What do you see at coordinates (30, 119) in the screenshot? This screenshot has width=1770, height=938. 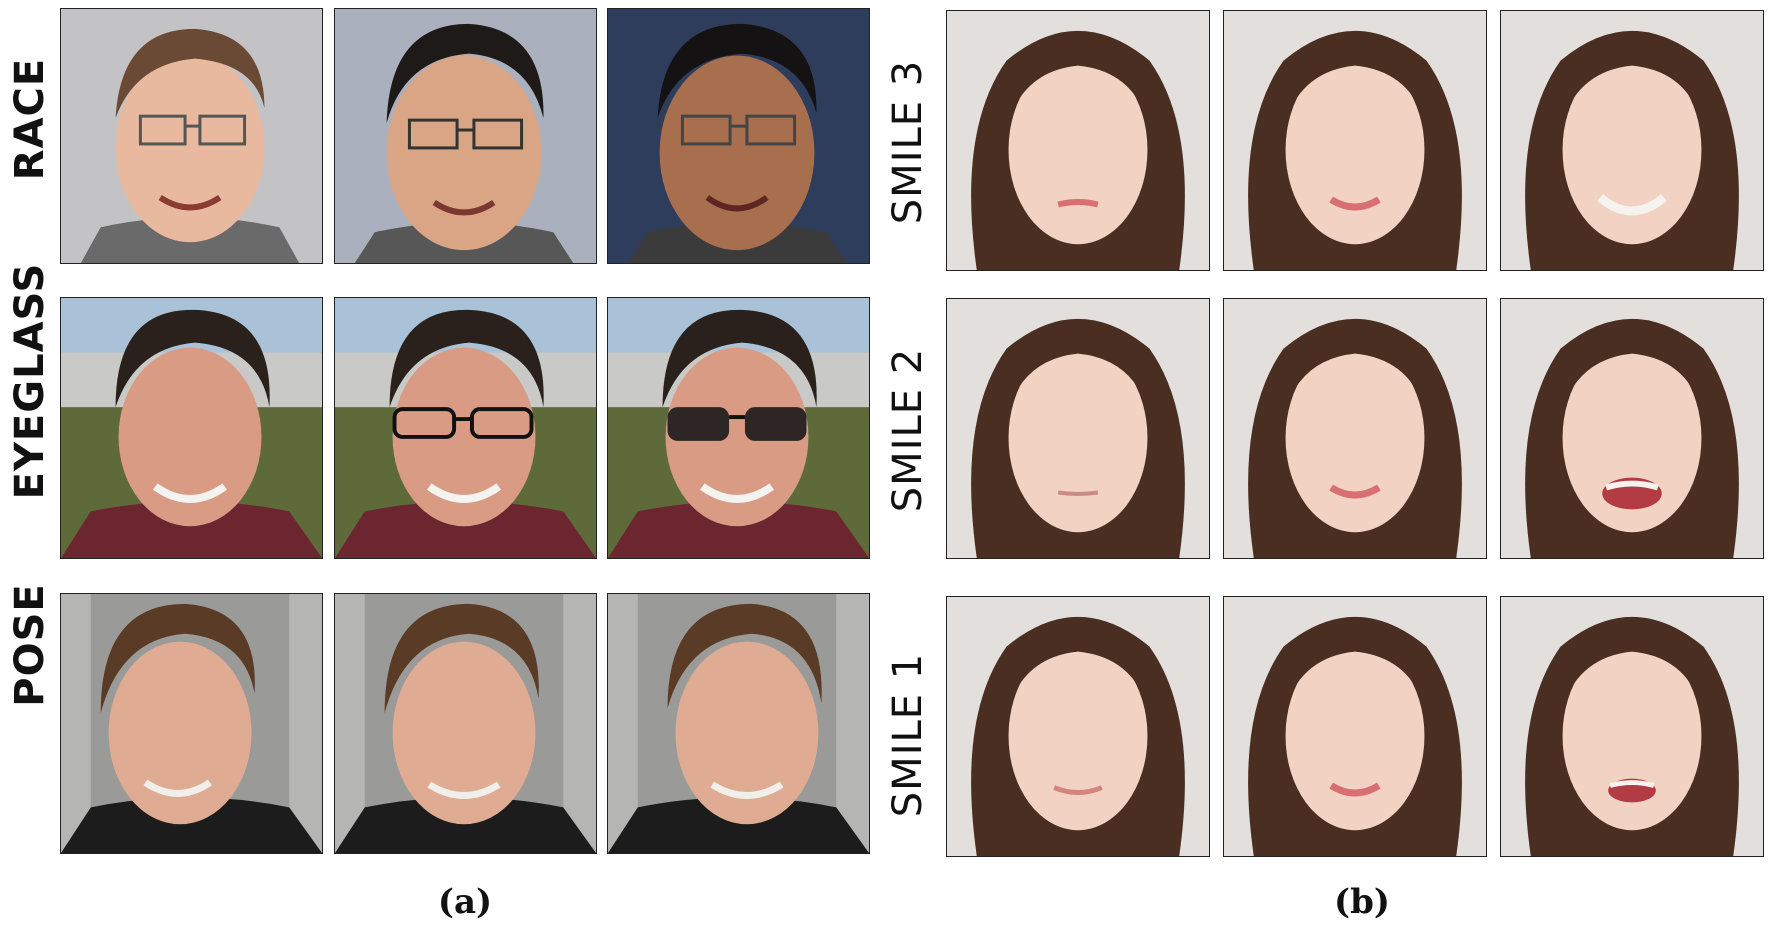 I see `row-label-race: RACE` at bounding box center [30, 119].